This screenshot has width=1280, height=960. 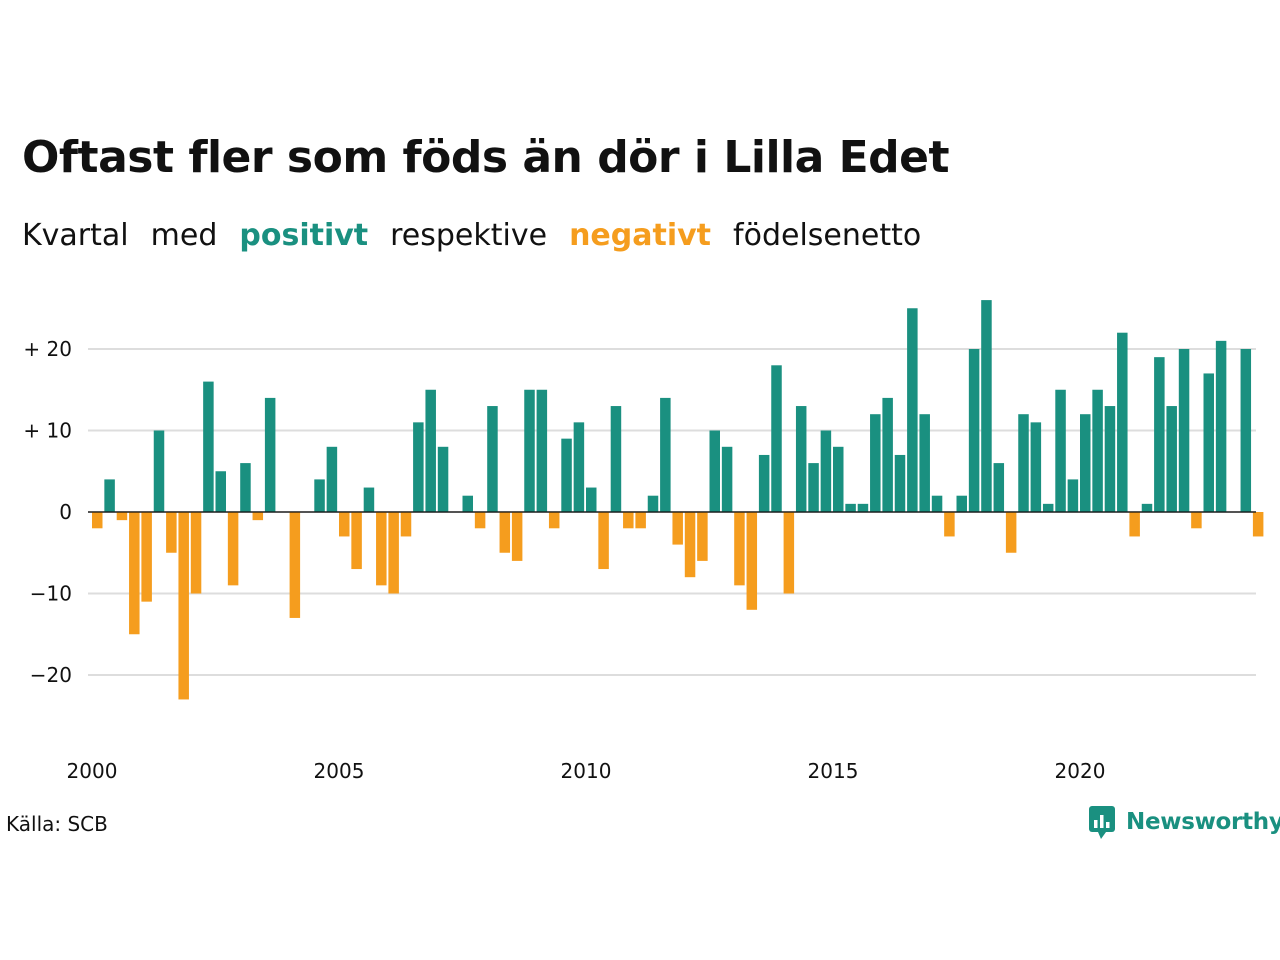 I want to click on subtitle-negative-label: negativt, so click(x=640, y=235).